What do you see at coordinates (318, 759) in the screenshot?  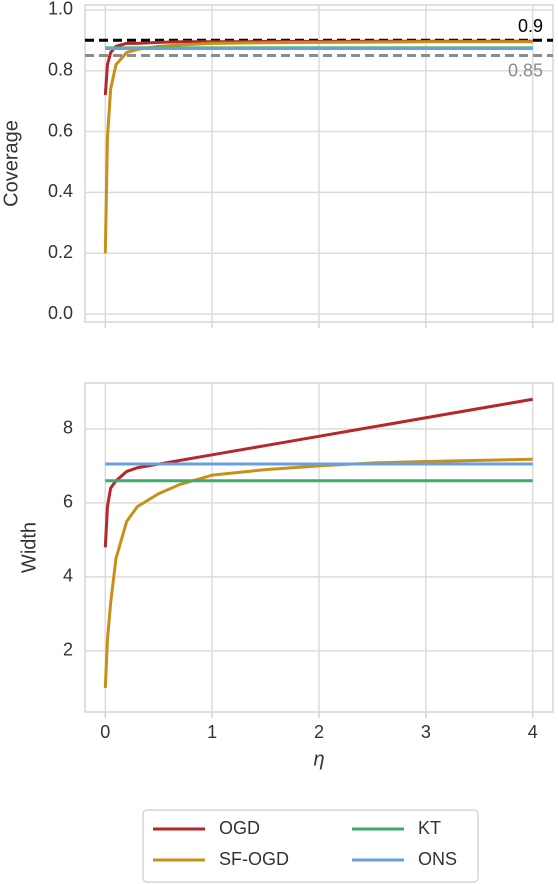 I see `x-axis-label: η` at bounding box center [318, 759].